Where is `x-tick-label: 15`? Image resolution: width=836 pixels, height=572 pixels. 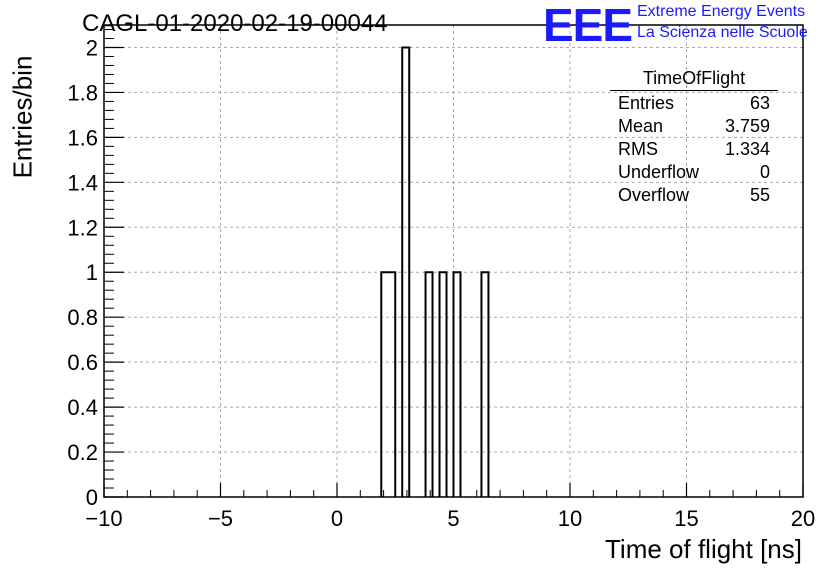
x-tick-label: 15 is located at coordinates (686, 518).